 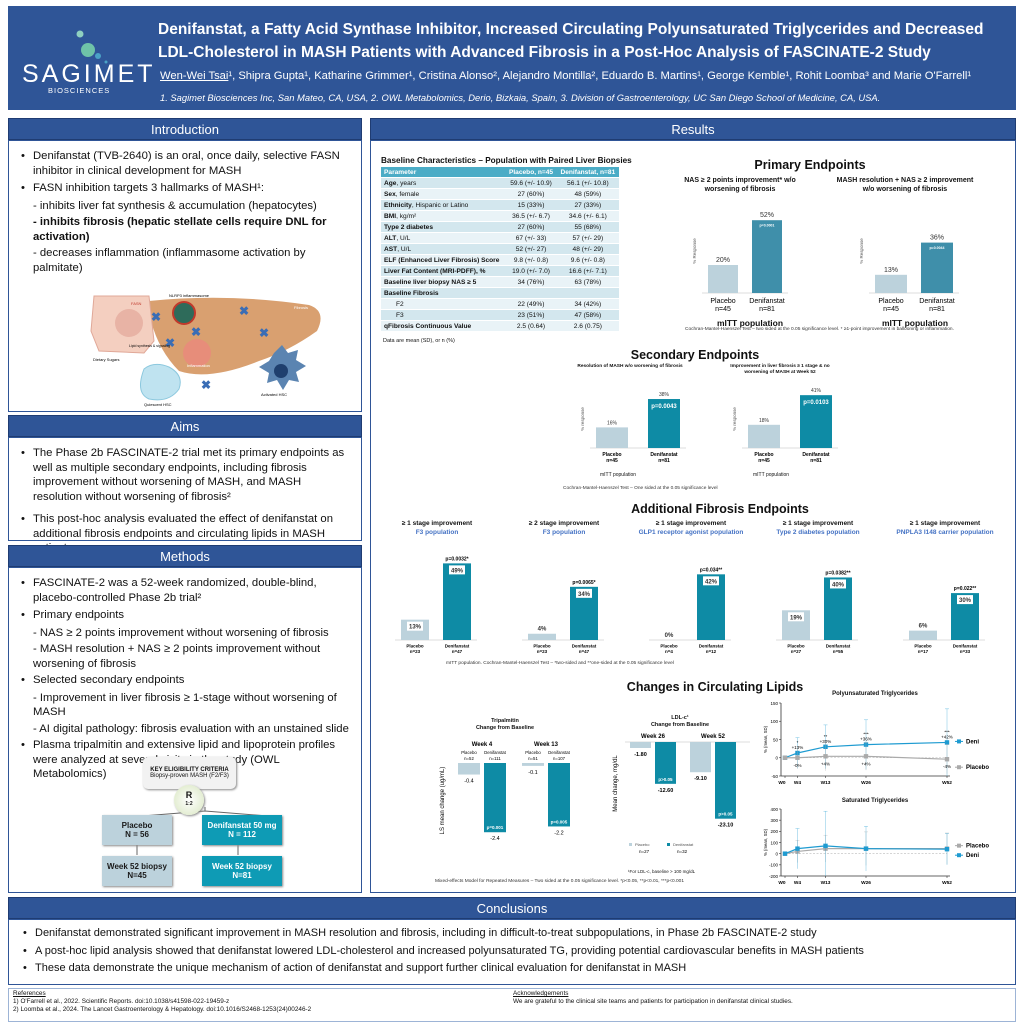 What do you see at coordinates (242, 875) in the screenshot?
I see `deni-biopsy-n: N=81` at bounding box center [242, 875].